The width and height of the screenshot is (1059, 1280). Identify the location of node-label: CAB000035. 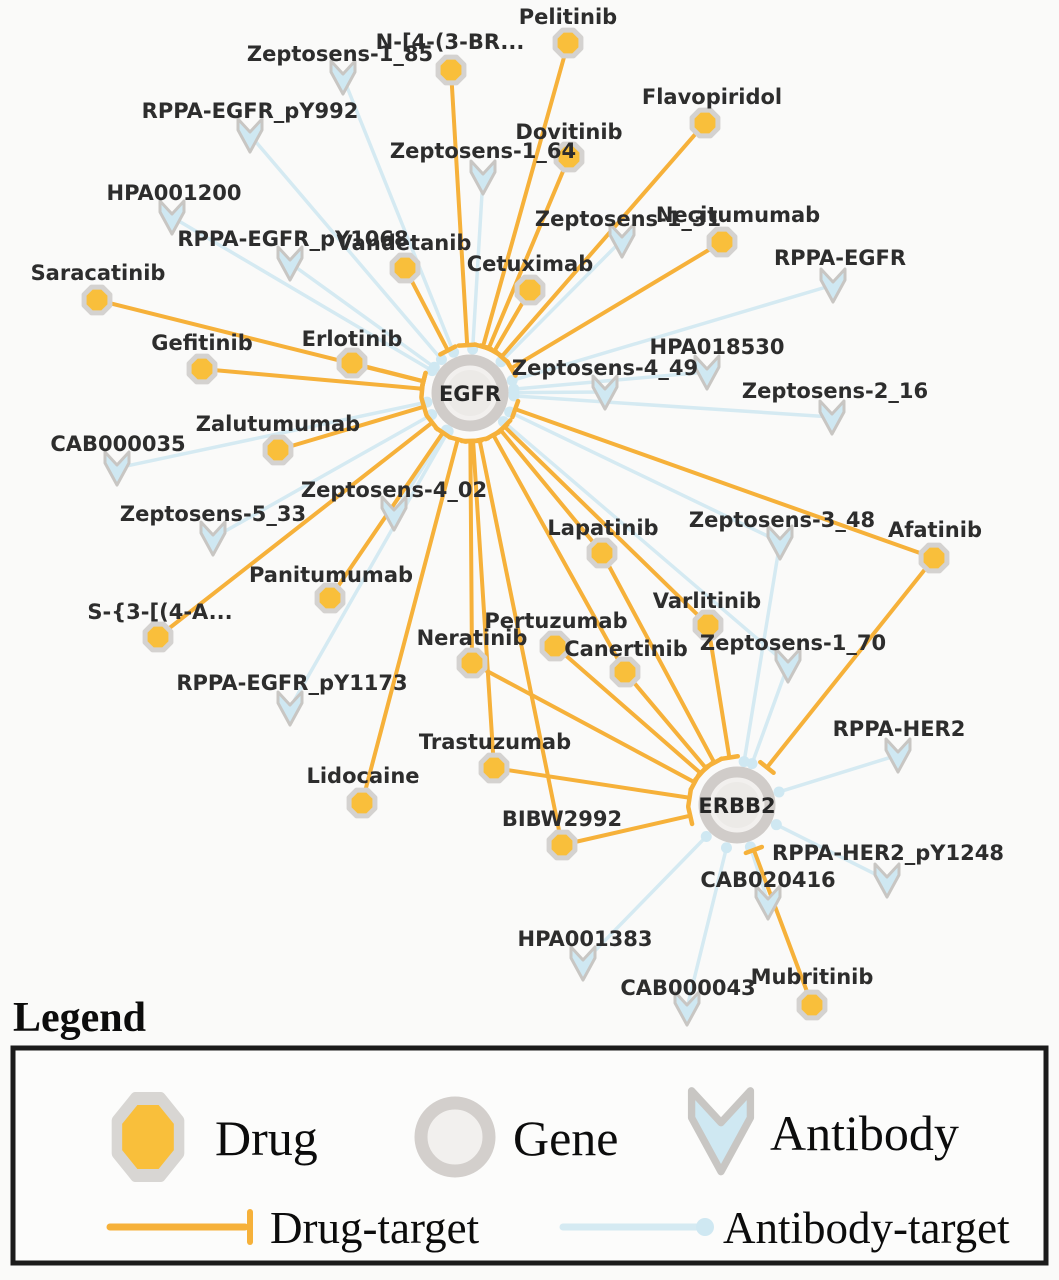
(117, 444).